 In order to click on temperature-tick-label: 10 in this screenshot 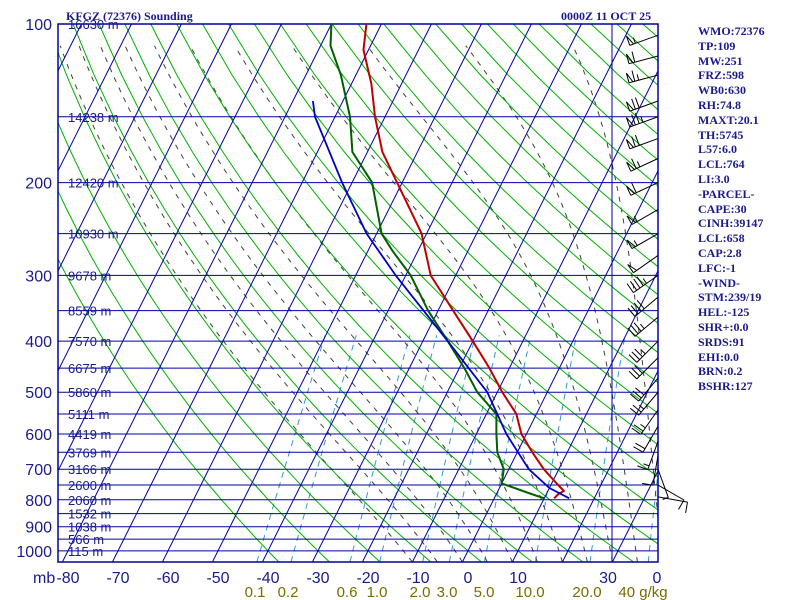, I will do `click(518, 578)`.